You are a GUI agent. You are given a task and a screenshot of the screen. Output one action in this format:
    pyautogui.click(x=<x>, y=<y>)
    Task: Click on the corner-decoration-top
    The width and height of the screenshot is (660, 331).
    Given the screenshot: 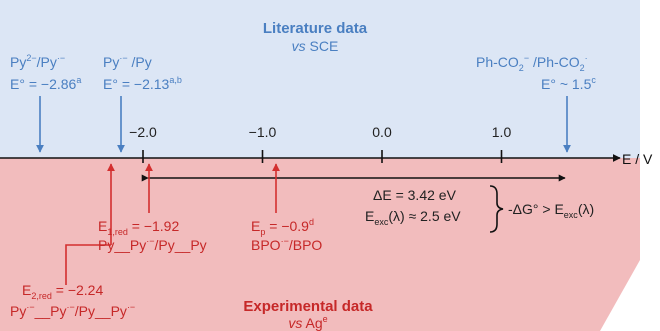 What is the action you would take?
    pyautogui.click(x=650, y=165)
    